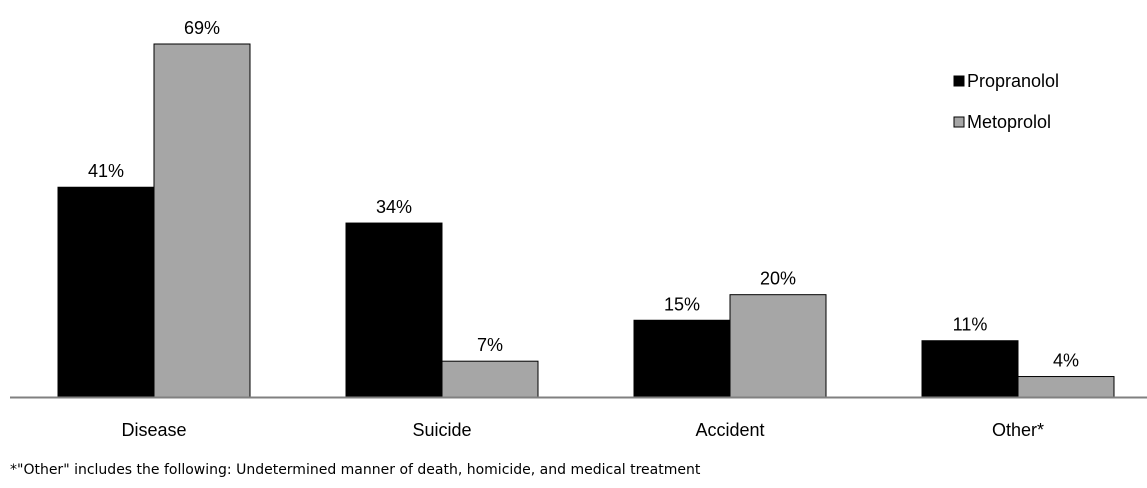 This screenshot has height=488, width=1147. Describe the element at coordinates (778, 346) in the screenshot. I see `bar-metoprolol-accident` at that location.